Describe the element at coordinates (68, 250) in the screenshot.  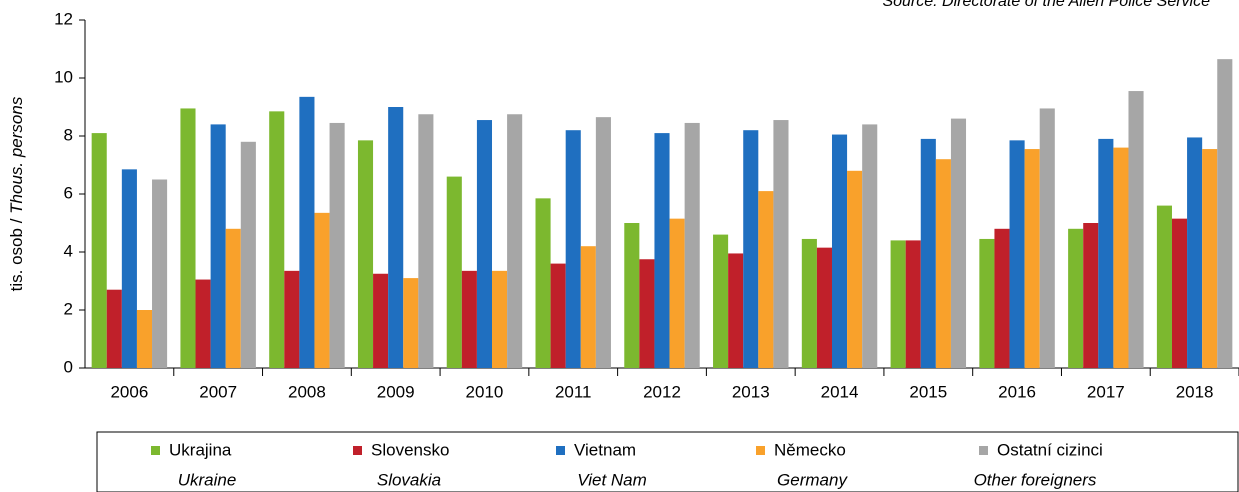
I see `y-tick-label: 4` at that location.